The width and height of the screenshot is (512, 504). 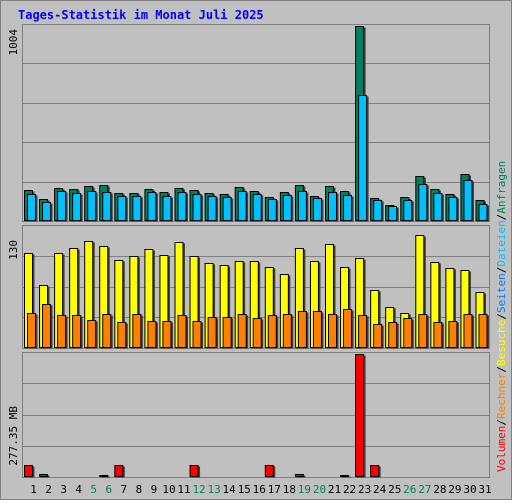 I want to click on x-tick-label: 14, so click(x=230, y=489).